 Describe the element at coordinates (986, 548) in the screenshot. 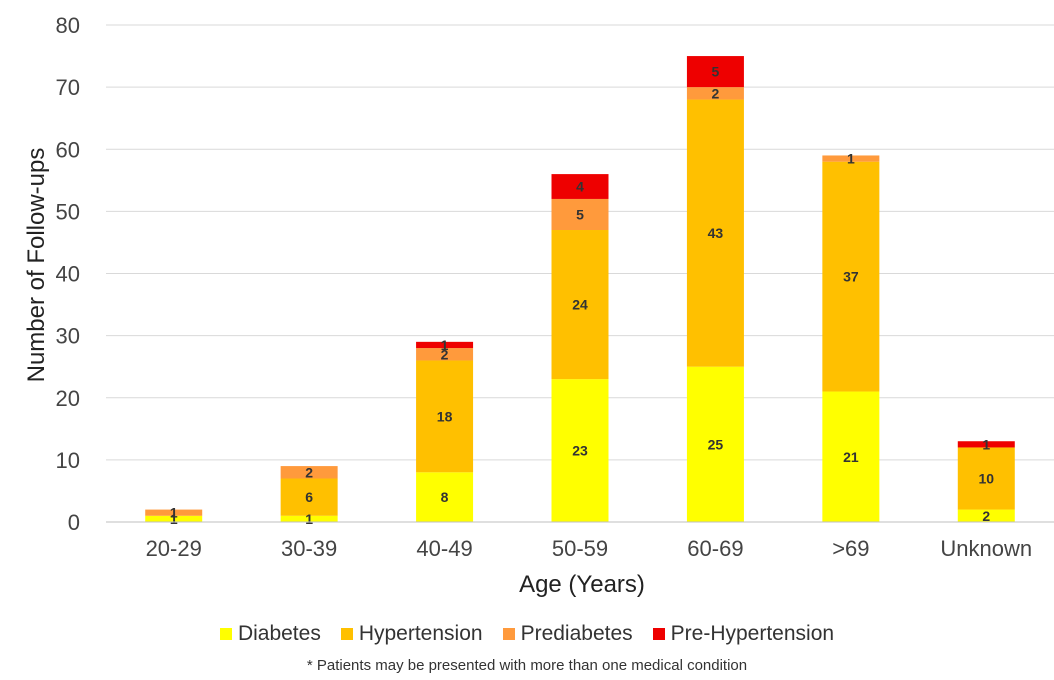

I see `x-tick-label: Unknown` at that location.